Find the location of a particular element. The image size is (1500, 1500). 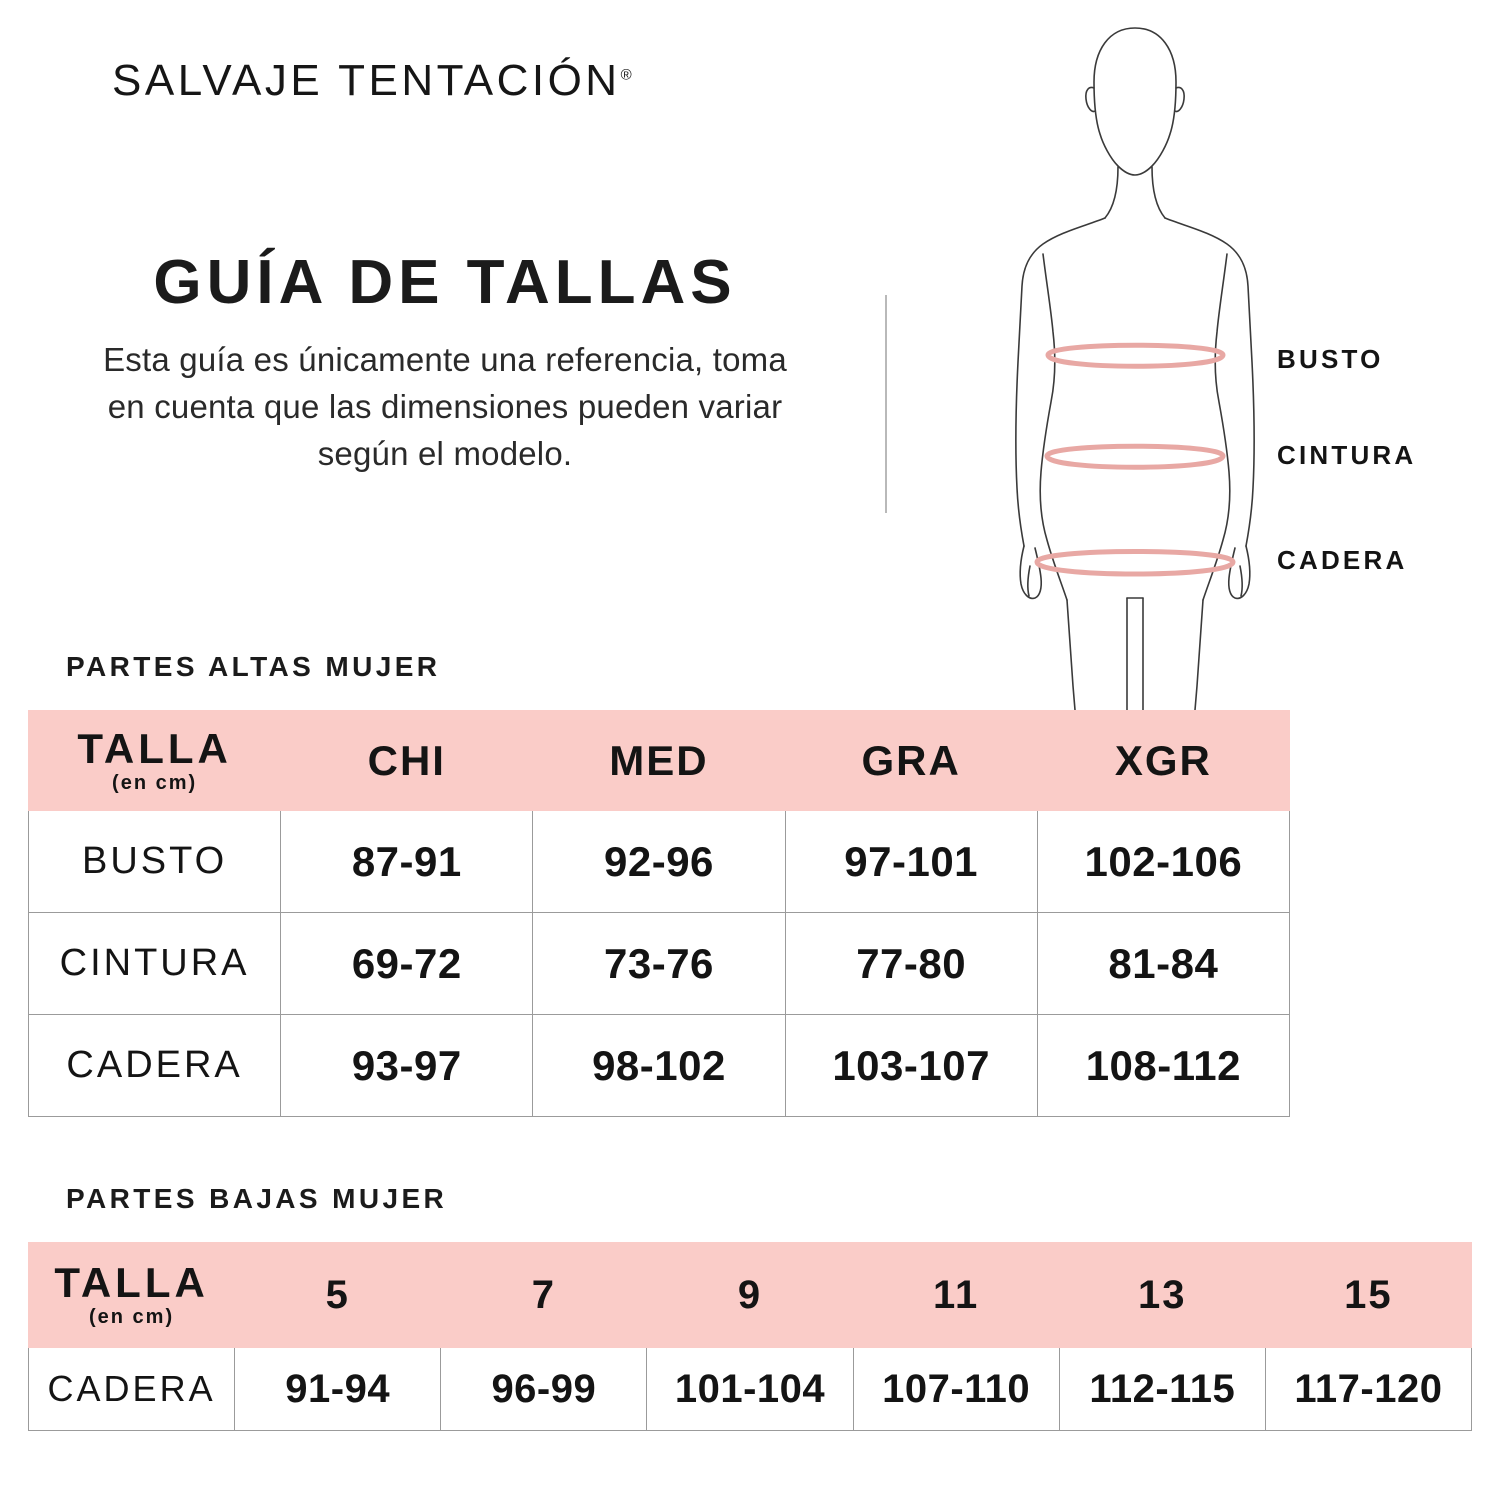

header-size-7: 7 is located at coordinates (544, 1295).